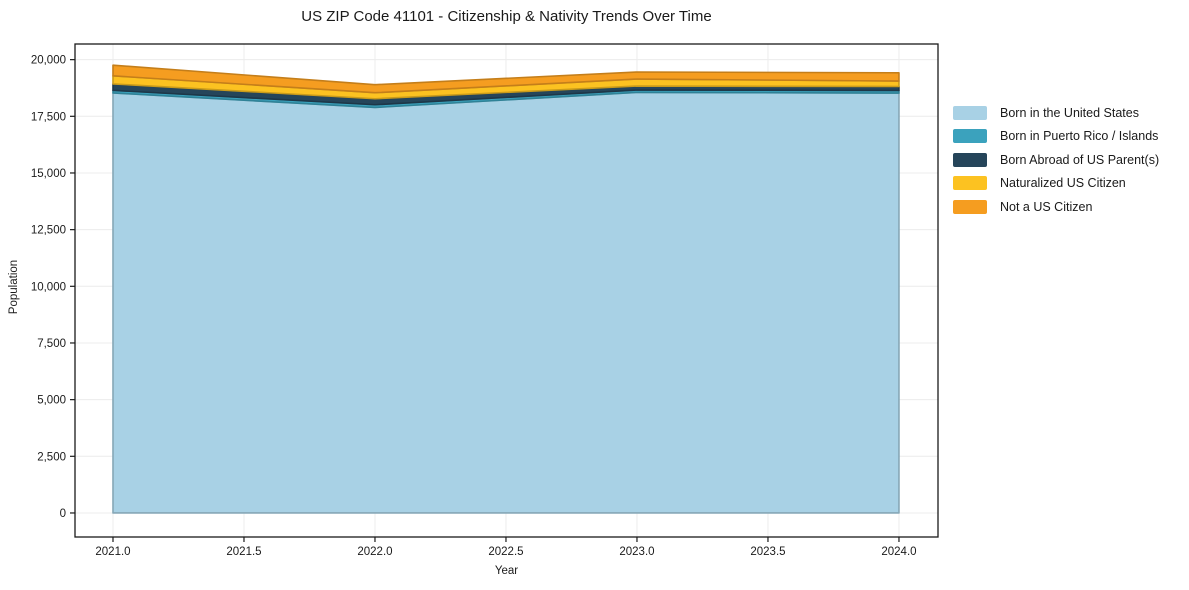  Describe the element at coordinates (14, 287) in the screenshot. I see `y-axis-label: Population` at that location.